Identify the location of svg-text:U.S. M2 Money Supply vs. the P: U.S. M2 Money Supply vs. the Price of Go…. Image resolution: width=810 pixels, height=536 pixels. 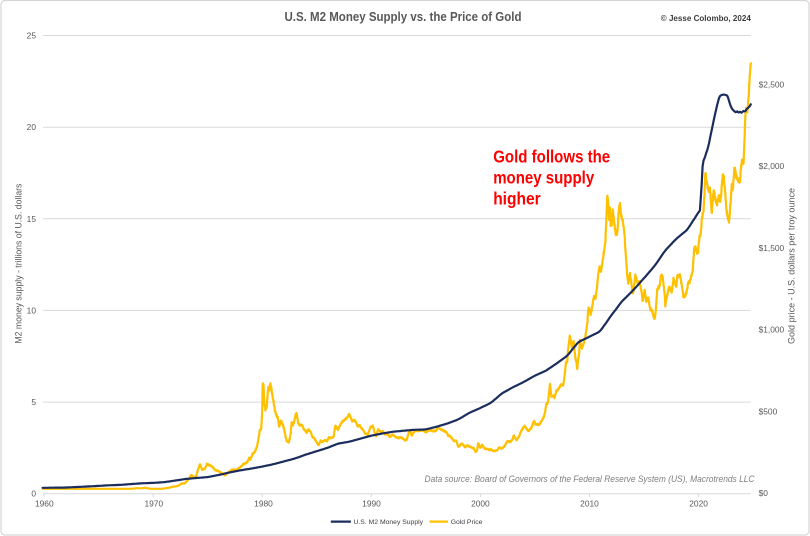
(403, 17).